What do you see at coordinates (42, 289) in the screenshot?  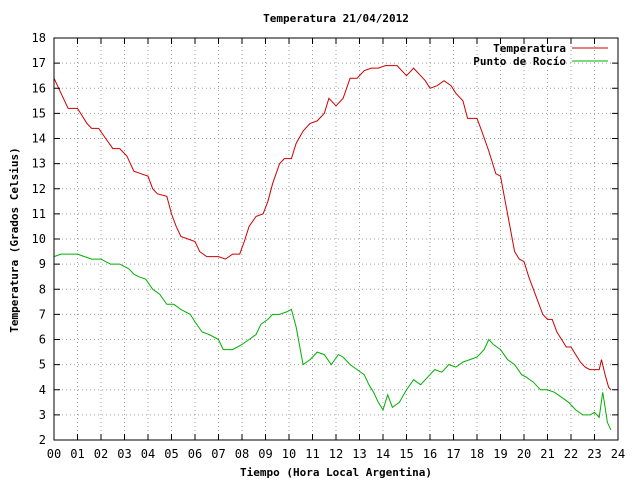 I see `y-tick-label: 8` at bounding box center [42, 289].